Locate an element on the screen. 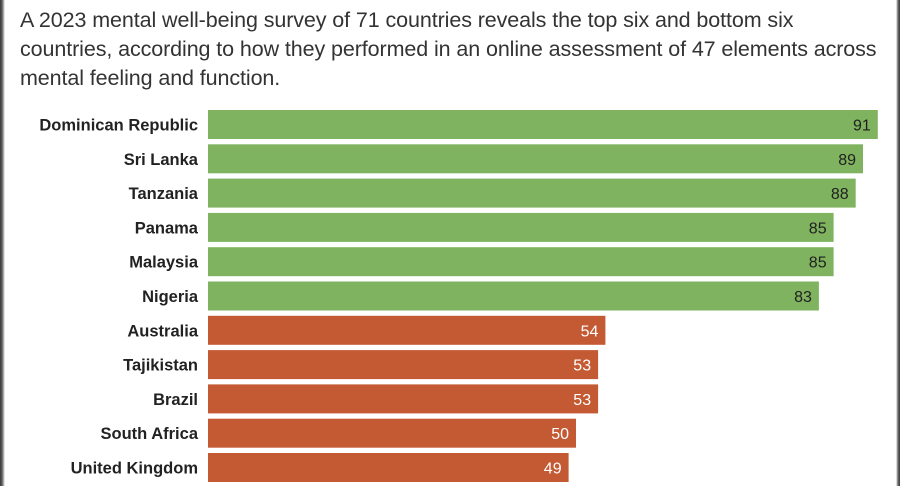 Image resolution: width=900 pixels, height=486 pixels. bar-australia is located at coordinates (407, 330).